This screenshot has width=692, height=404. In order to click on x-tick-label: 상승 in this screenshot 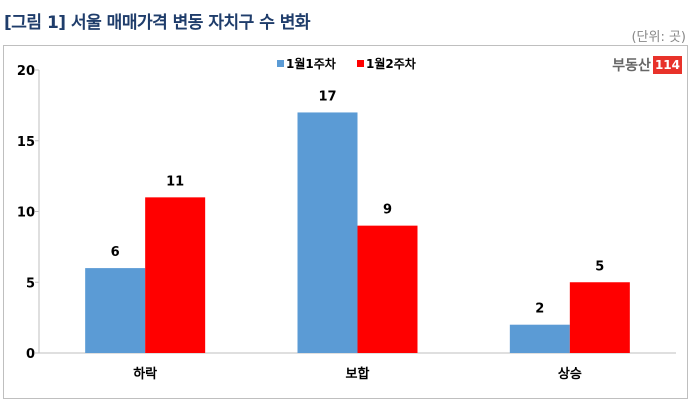, I will do `click(570, 374)`.